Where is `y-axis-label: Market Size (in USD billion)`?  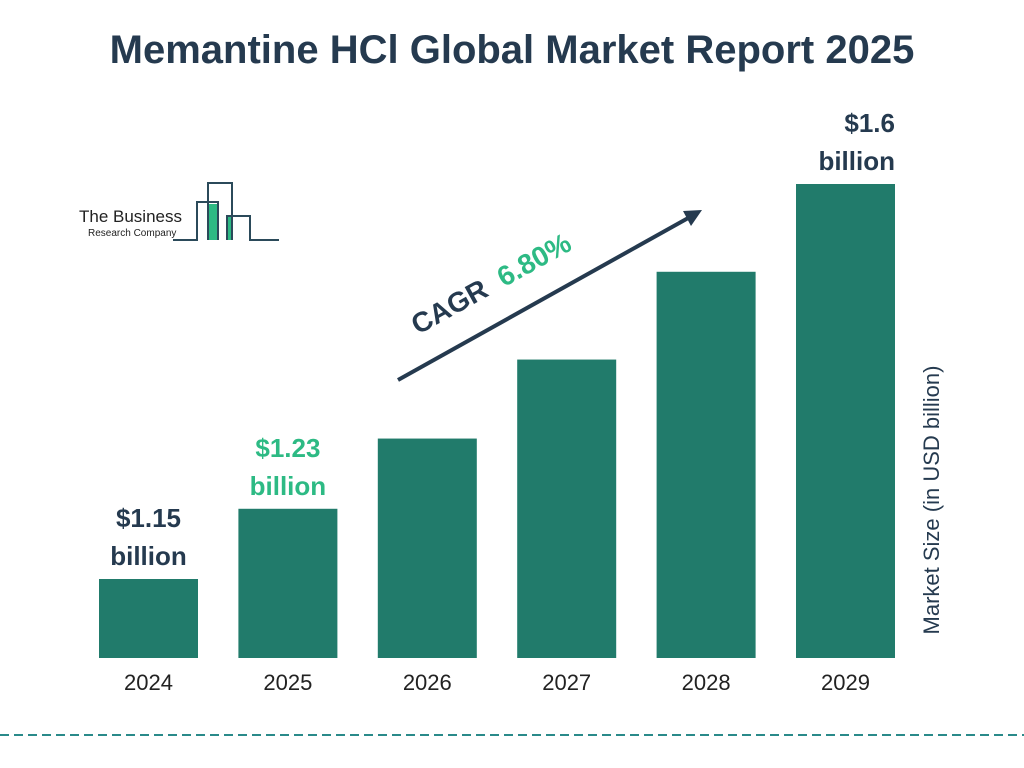 y-axis-label: Market Size (in USD billion) is located at coordinates (931, 500).